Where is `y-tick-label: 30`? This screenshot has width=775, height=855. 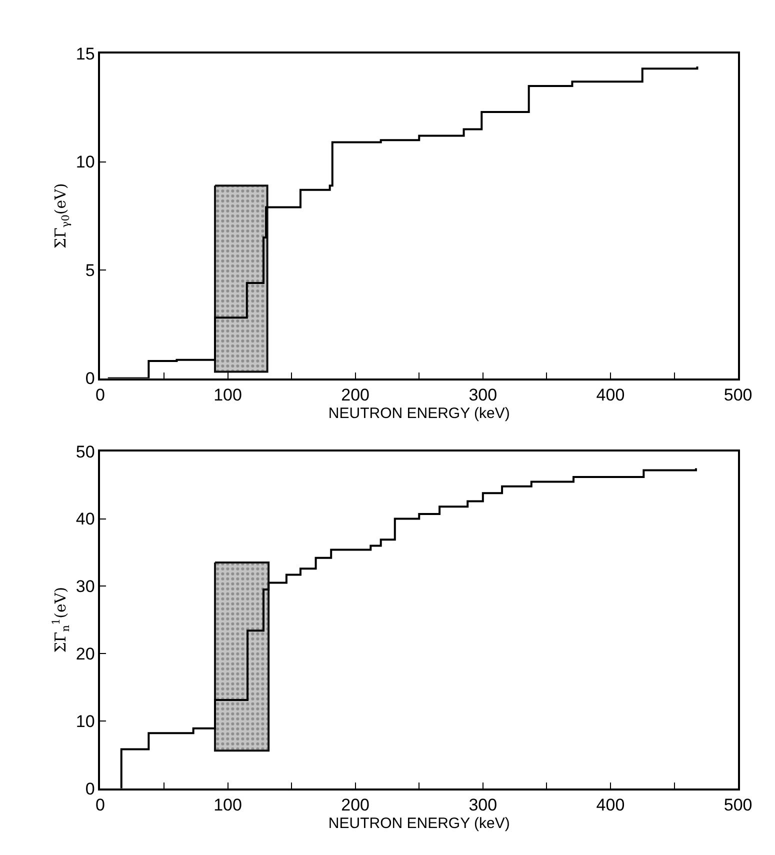
y-tick-label: 30 is located at coordinates (85, 586).